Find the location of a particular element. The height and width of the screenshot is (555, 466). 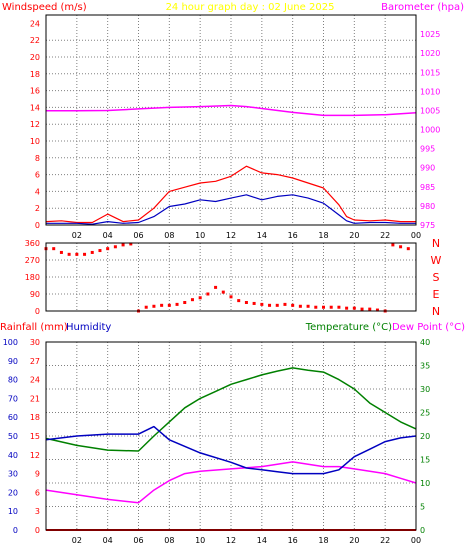

direction-degree-tick-label: 180 is located at coordinates (32, 277).